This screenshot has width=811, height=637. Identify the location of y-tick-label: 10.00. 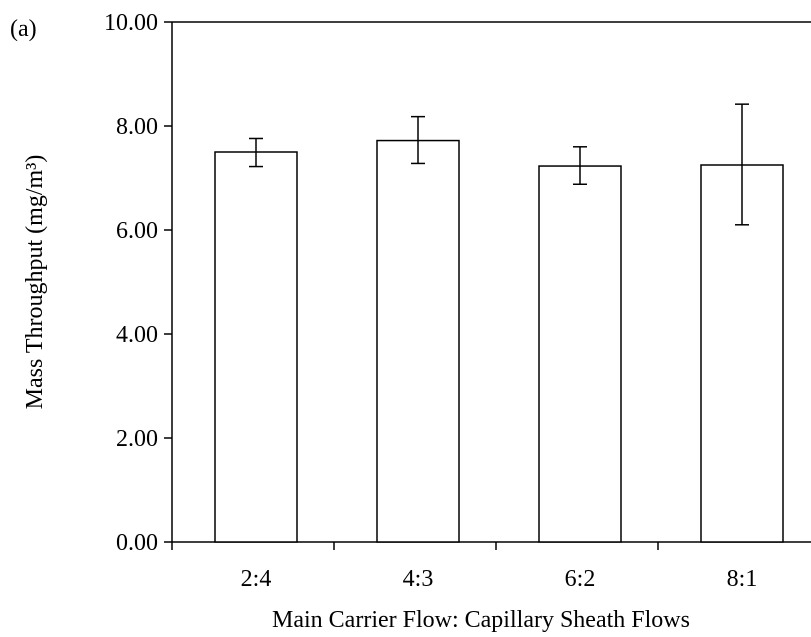
(131, 23).